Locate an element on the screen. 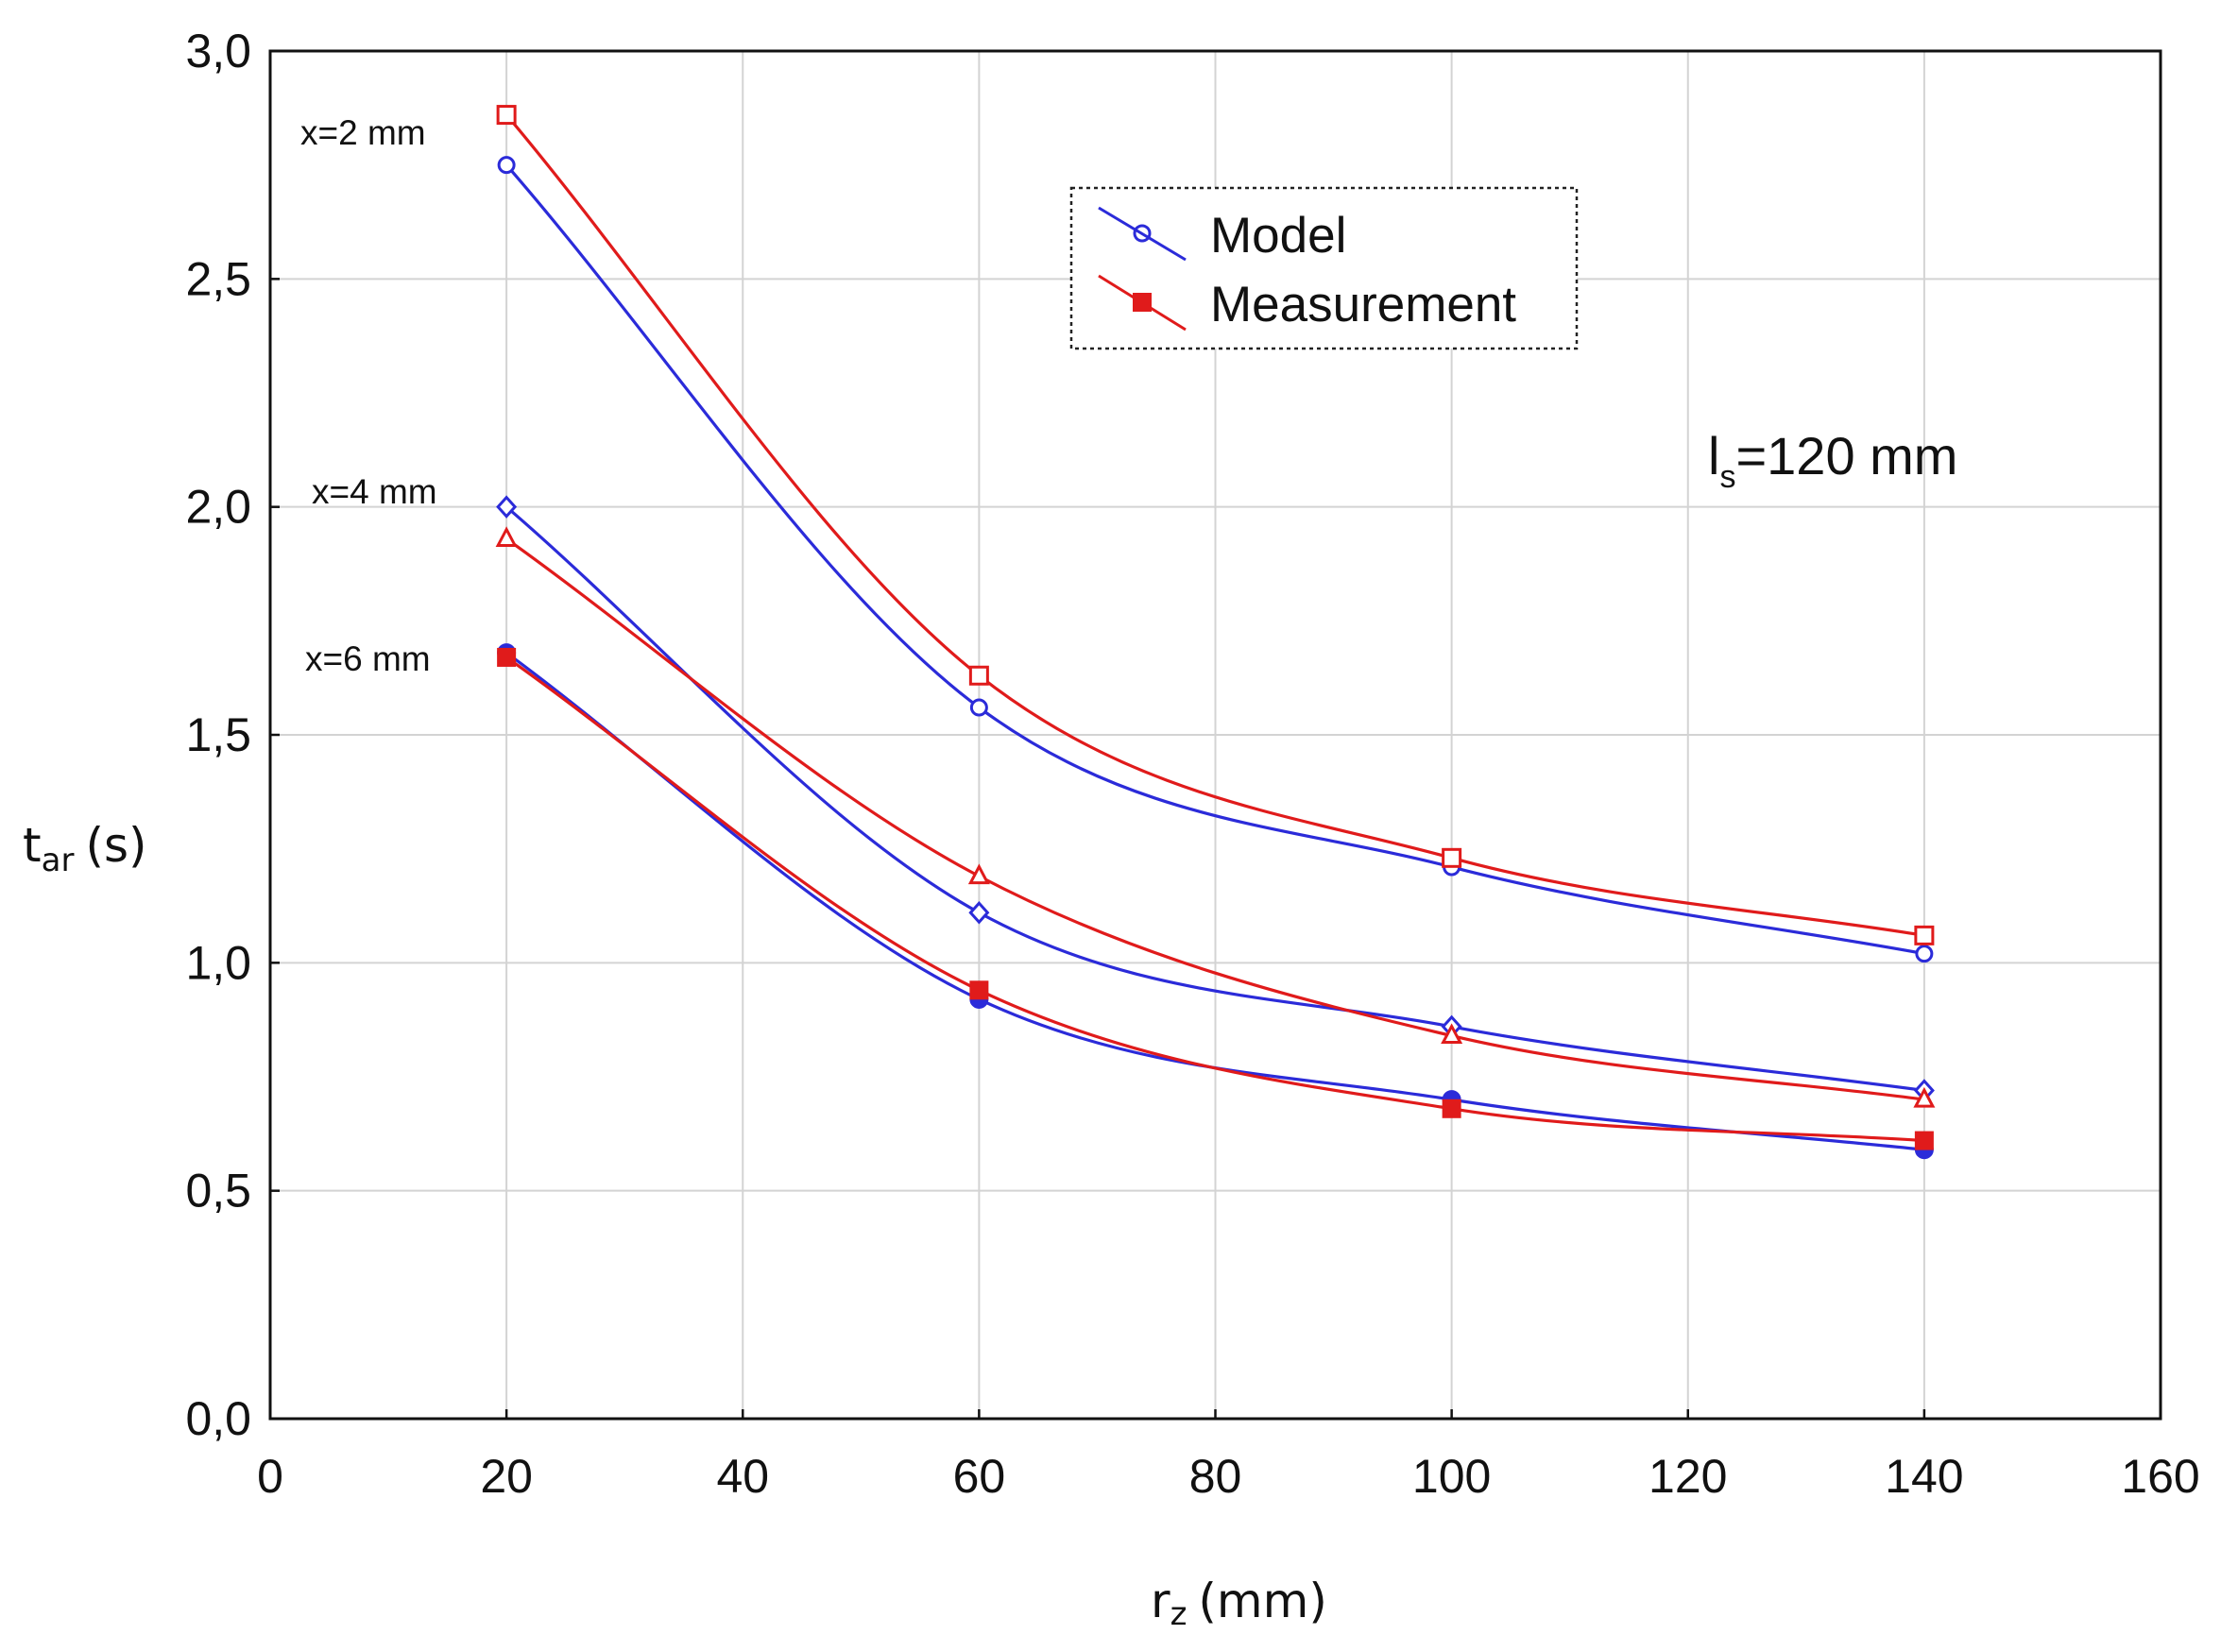  ls-annotation: ls=120 mm is located at coordinates (1832, 460).